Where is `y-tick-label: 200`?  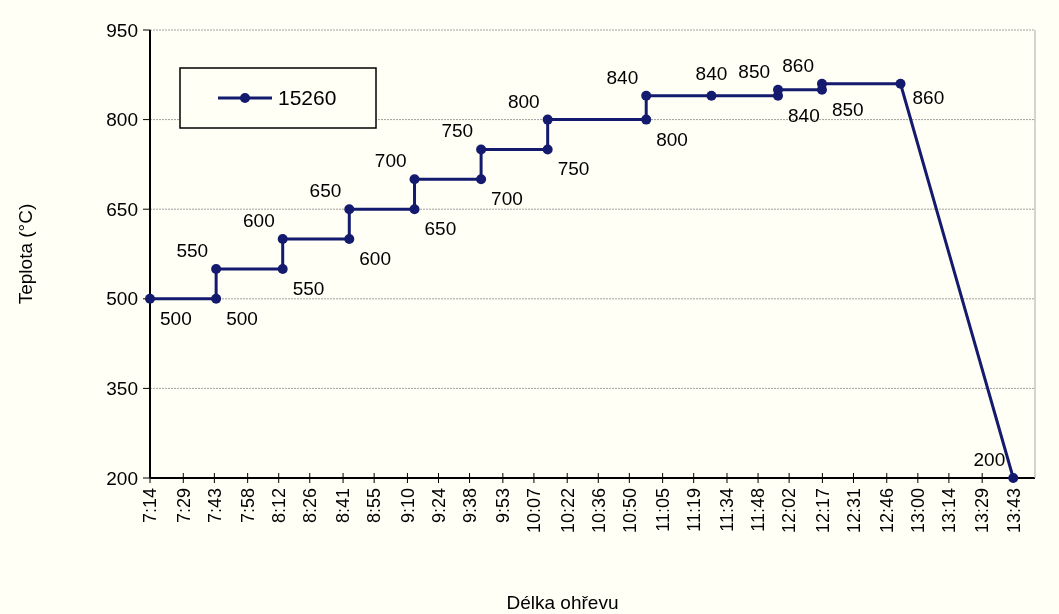 y-tick-label: 200 is located at coordinates (122, 478).